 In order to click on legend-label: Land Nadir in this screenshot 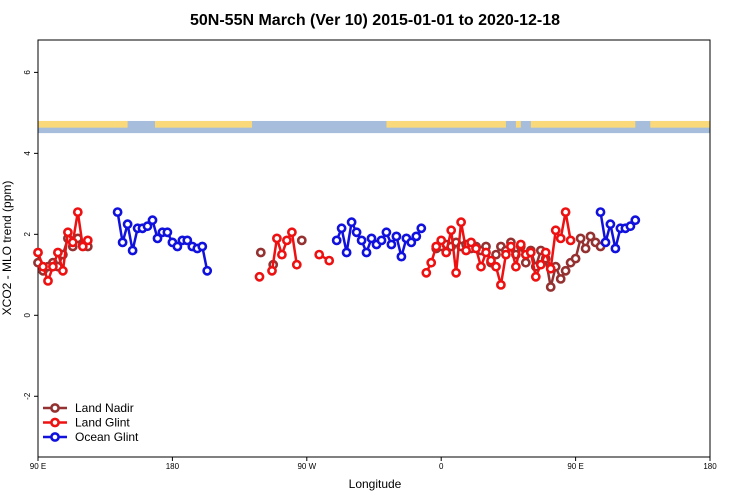, I will do `click(104, 408)`.